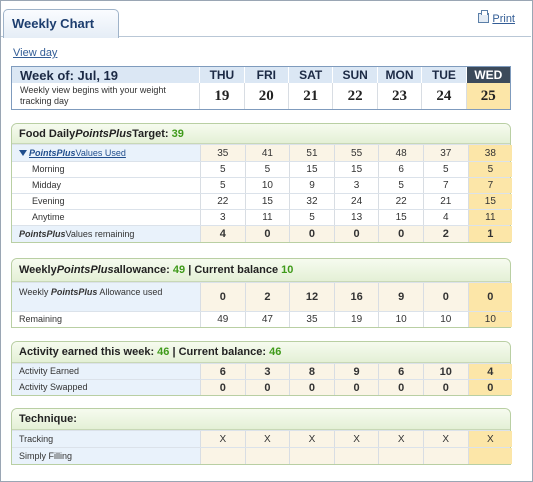 The image size is (533, 482). What do you see at coordinates (265, 96) in the screenshot?
I see `day-date: 20` at bounding box center [265, 96].